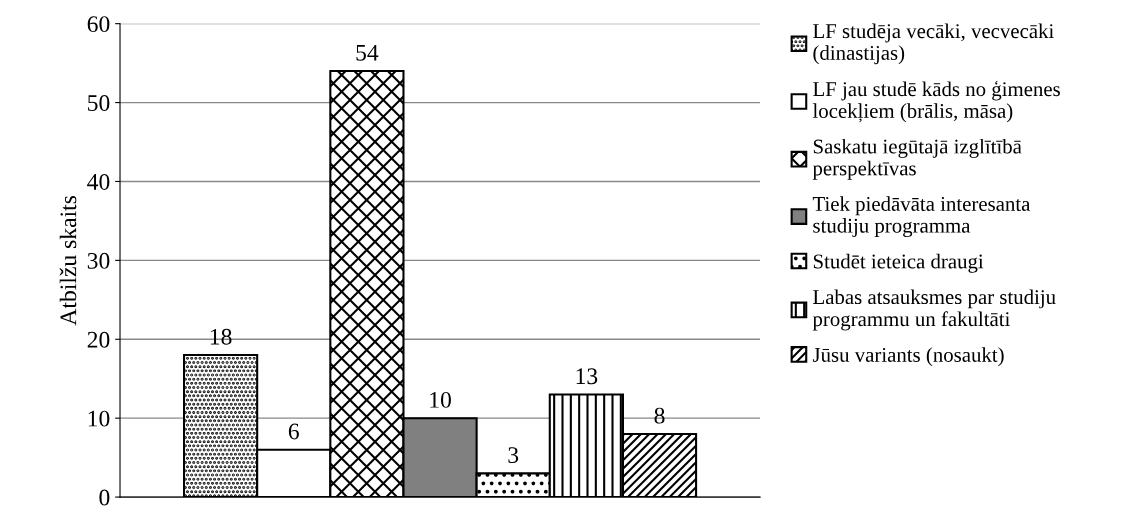 This screenshot has width=1143, height=526. Describe the element at coordinates (917, 159) in the screenshot. I see `legend-label: Saskatu iegūtajā izglītībā perspektīvas` at that location.